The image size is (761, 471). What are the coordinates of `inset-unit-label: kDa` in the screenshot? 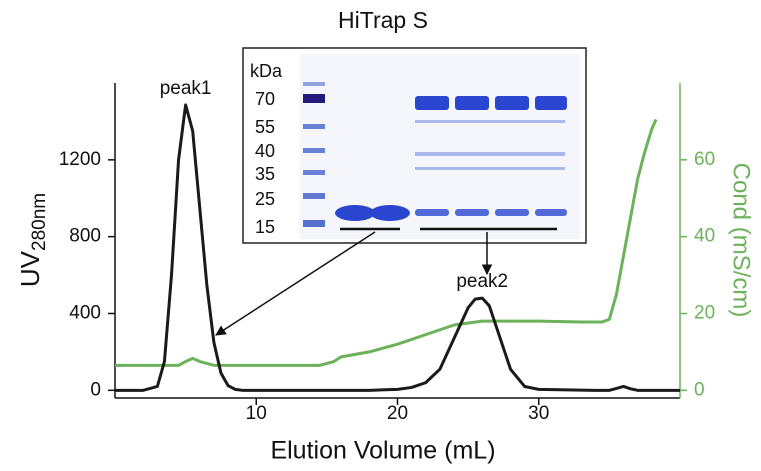 It's located at (266, 71).